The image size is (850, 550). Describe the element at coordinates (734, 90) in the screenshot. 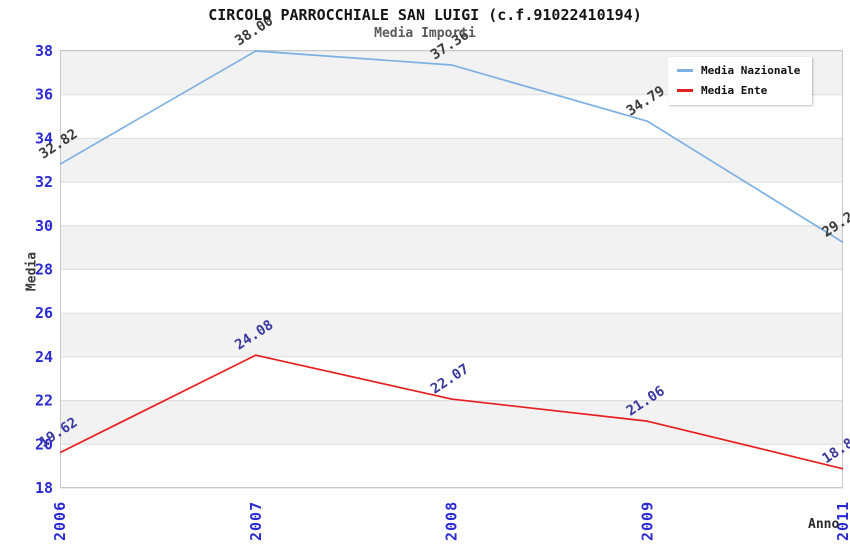

I see `legend-label-media-ente: Media Ente` at that location.